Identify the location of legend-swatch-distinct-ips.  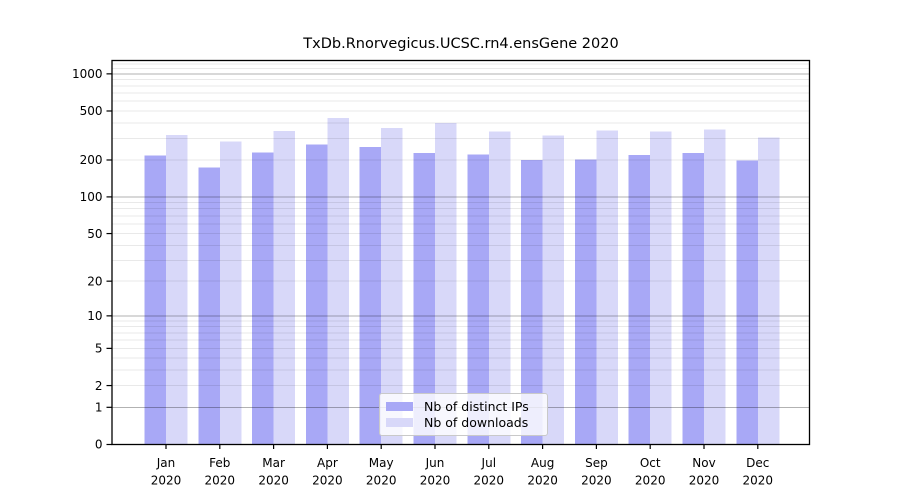
(399, 406).